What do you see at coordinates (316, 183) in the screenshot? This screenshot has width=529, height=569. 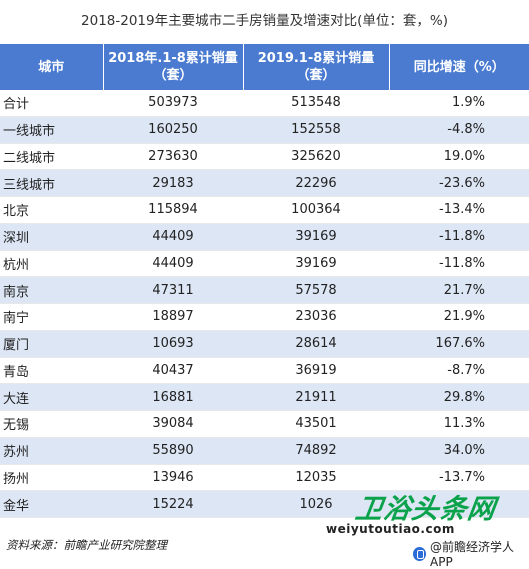 I see `cell-2019: 22296` at bounding box center [316, 183].